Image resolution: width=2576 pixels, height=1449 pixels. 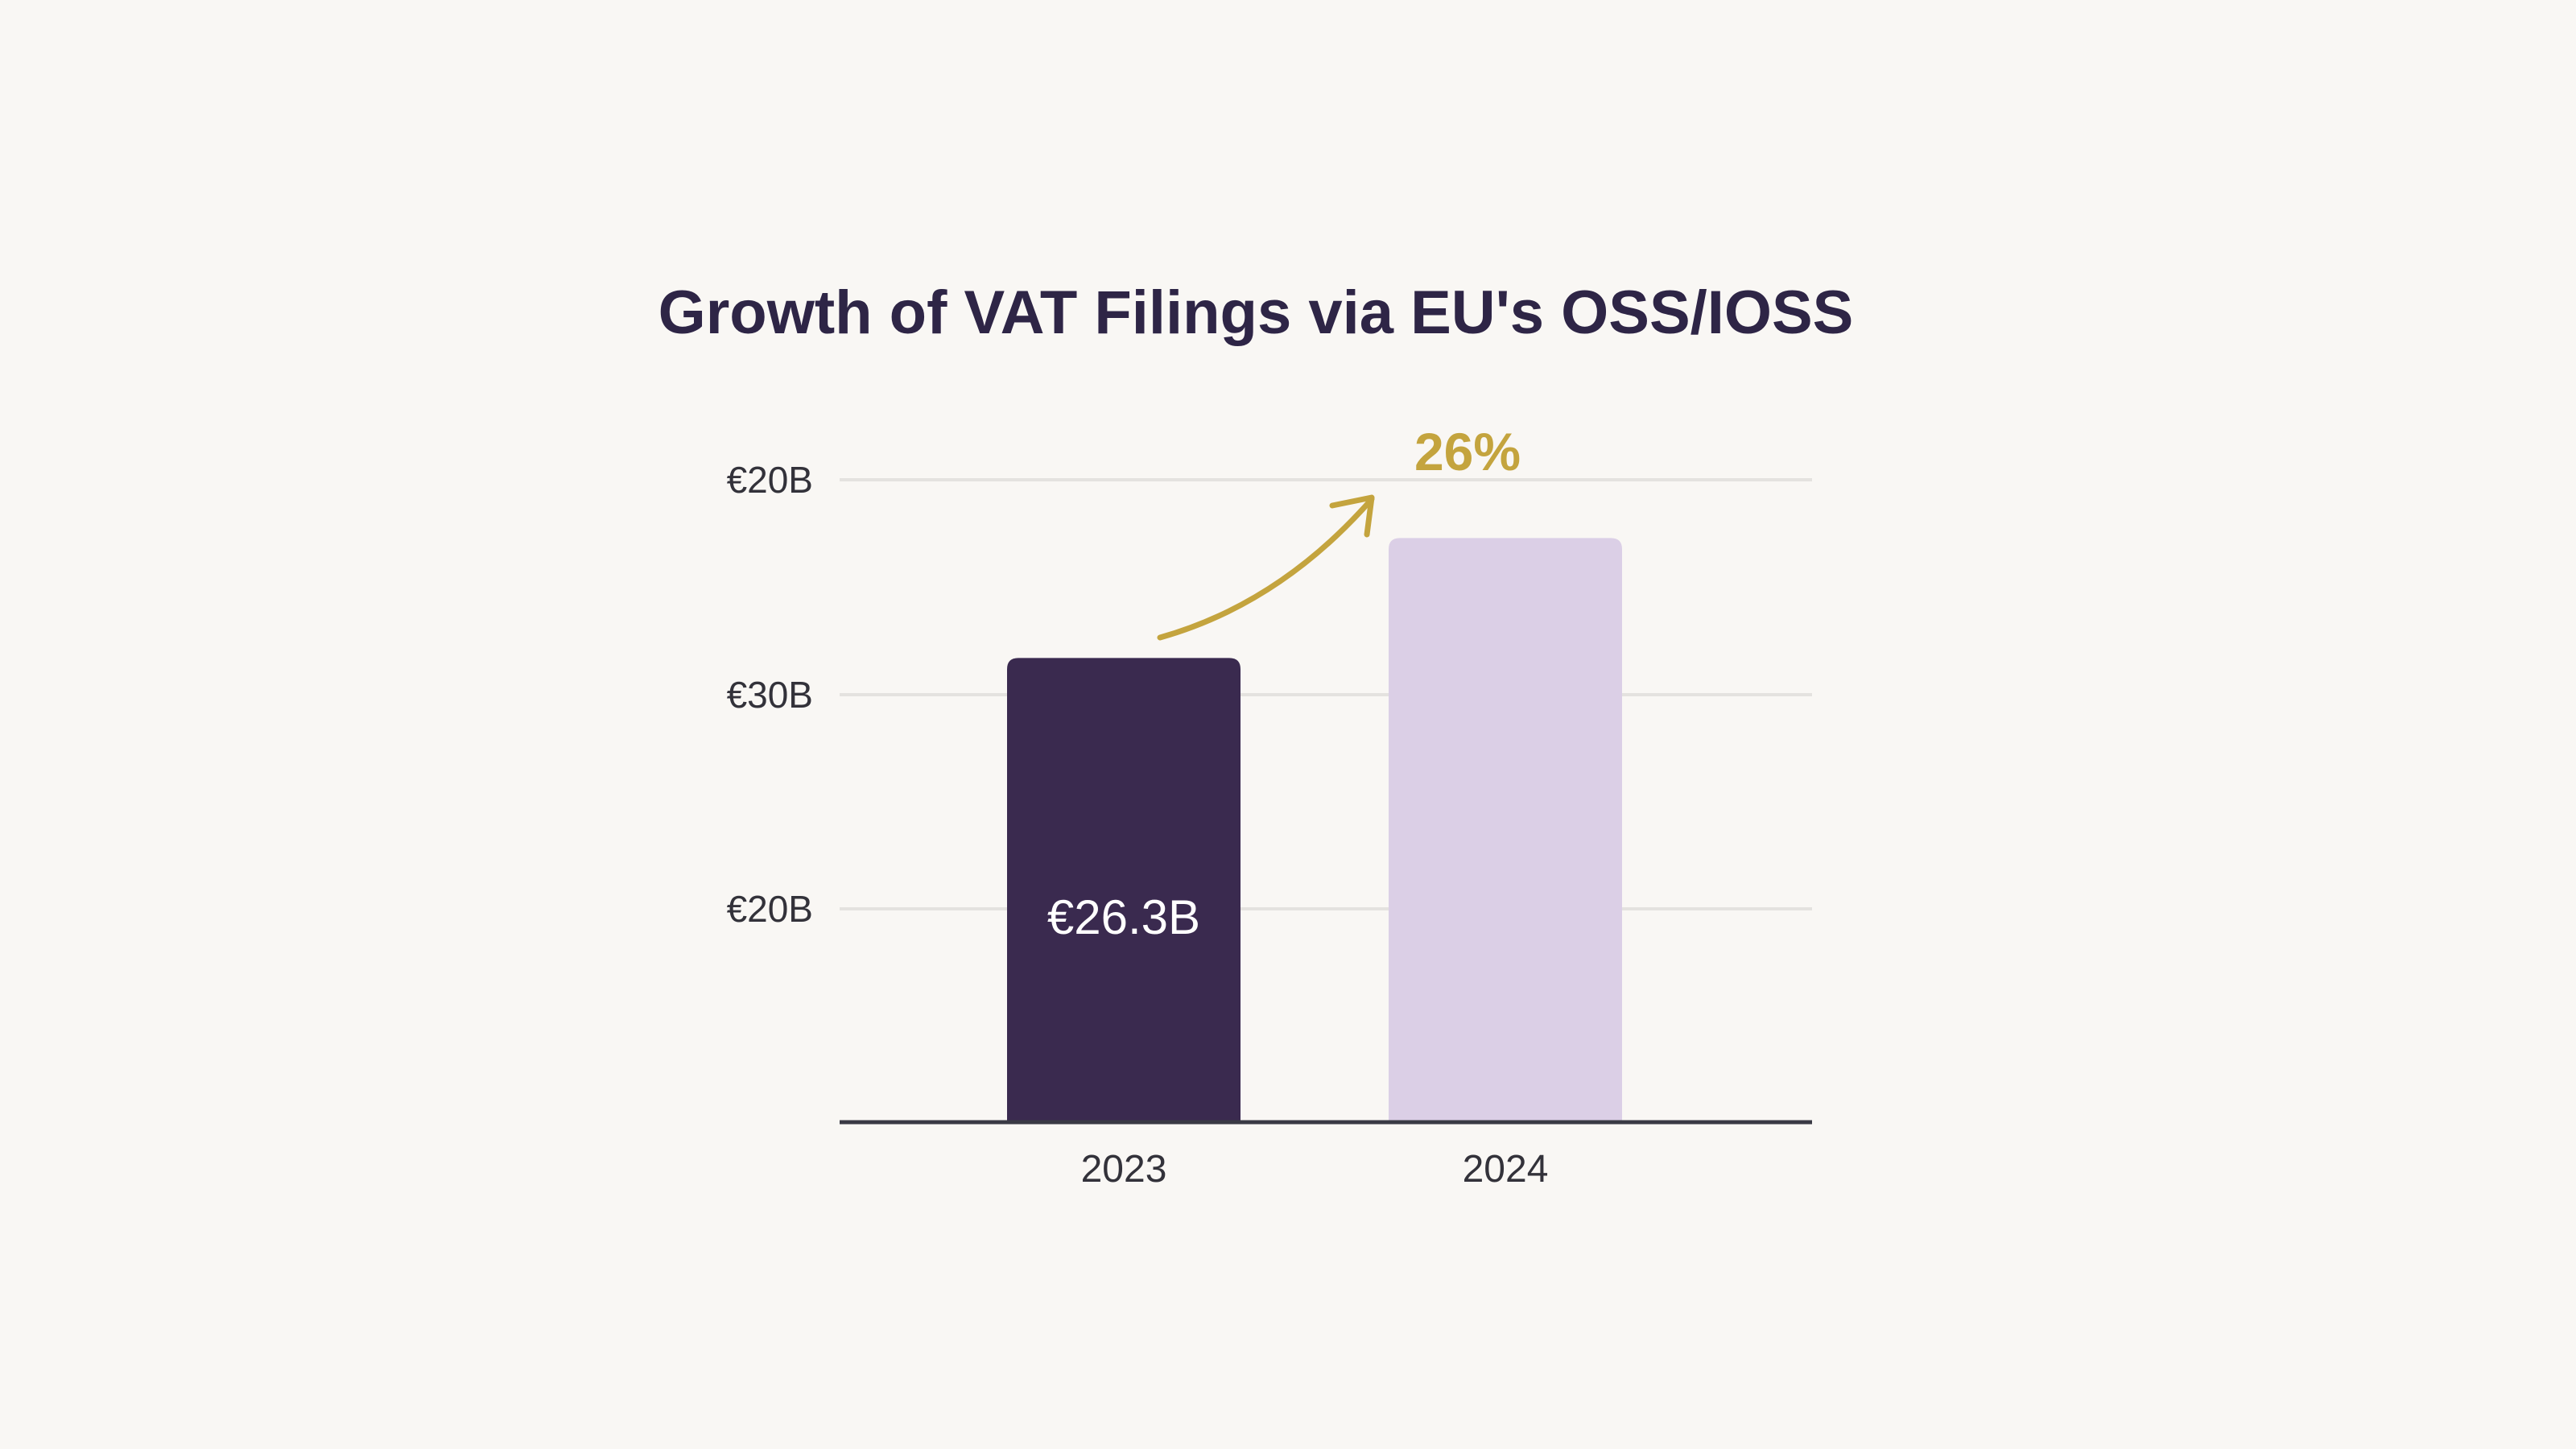 What do you see at coordinates (770, 695) in the screenshot?
I see `y-tick-label: €30B` at bounding box center [770, 695].